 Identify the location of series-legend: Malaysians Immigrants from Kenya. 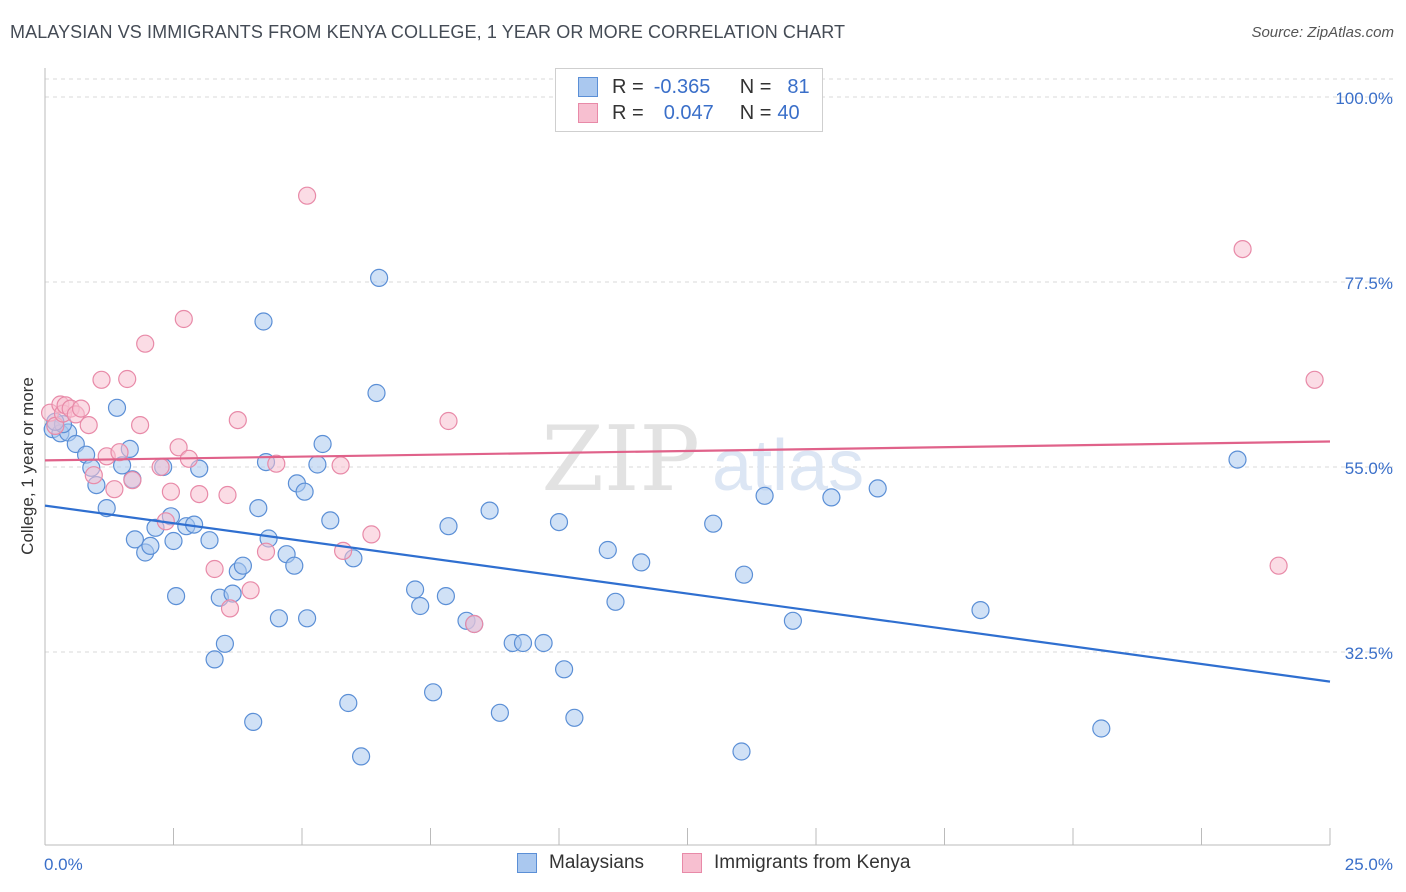
(703, 865).